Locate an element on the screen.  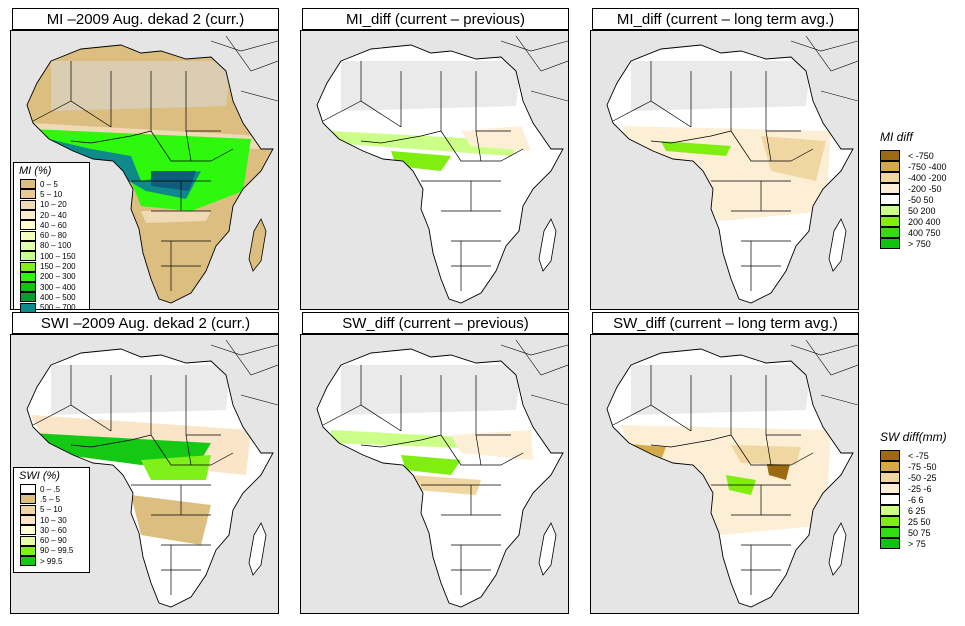
legend-item: < -750 is located at coordinates (913, 155).